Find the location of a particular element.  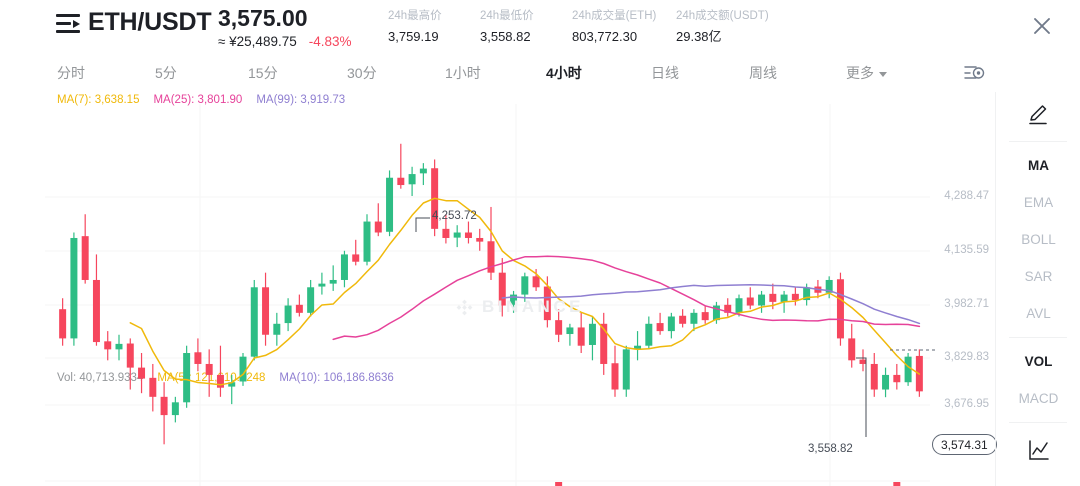

tab-label: 1小时 is located at coordinates (463, 73).